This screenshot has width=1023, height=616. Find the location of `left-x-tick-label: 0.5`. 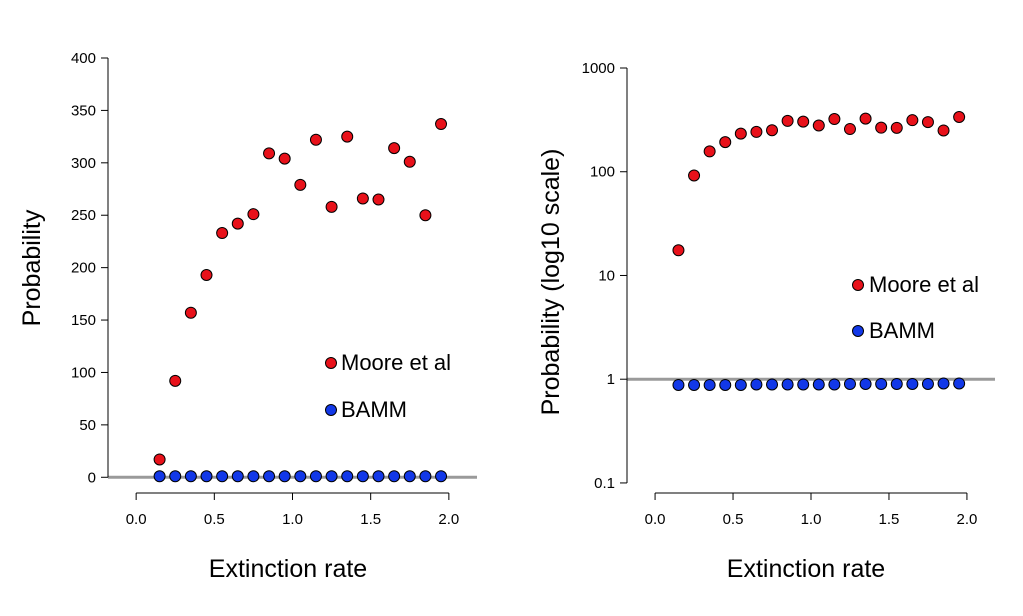

left-x-tick-label: 0.5 is located at coordinates (214, 519).